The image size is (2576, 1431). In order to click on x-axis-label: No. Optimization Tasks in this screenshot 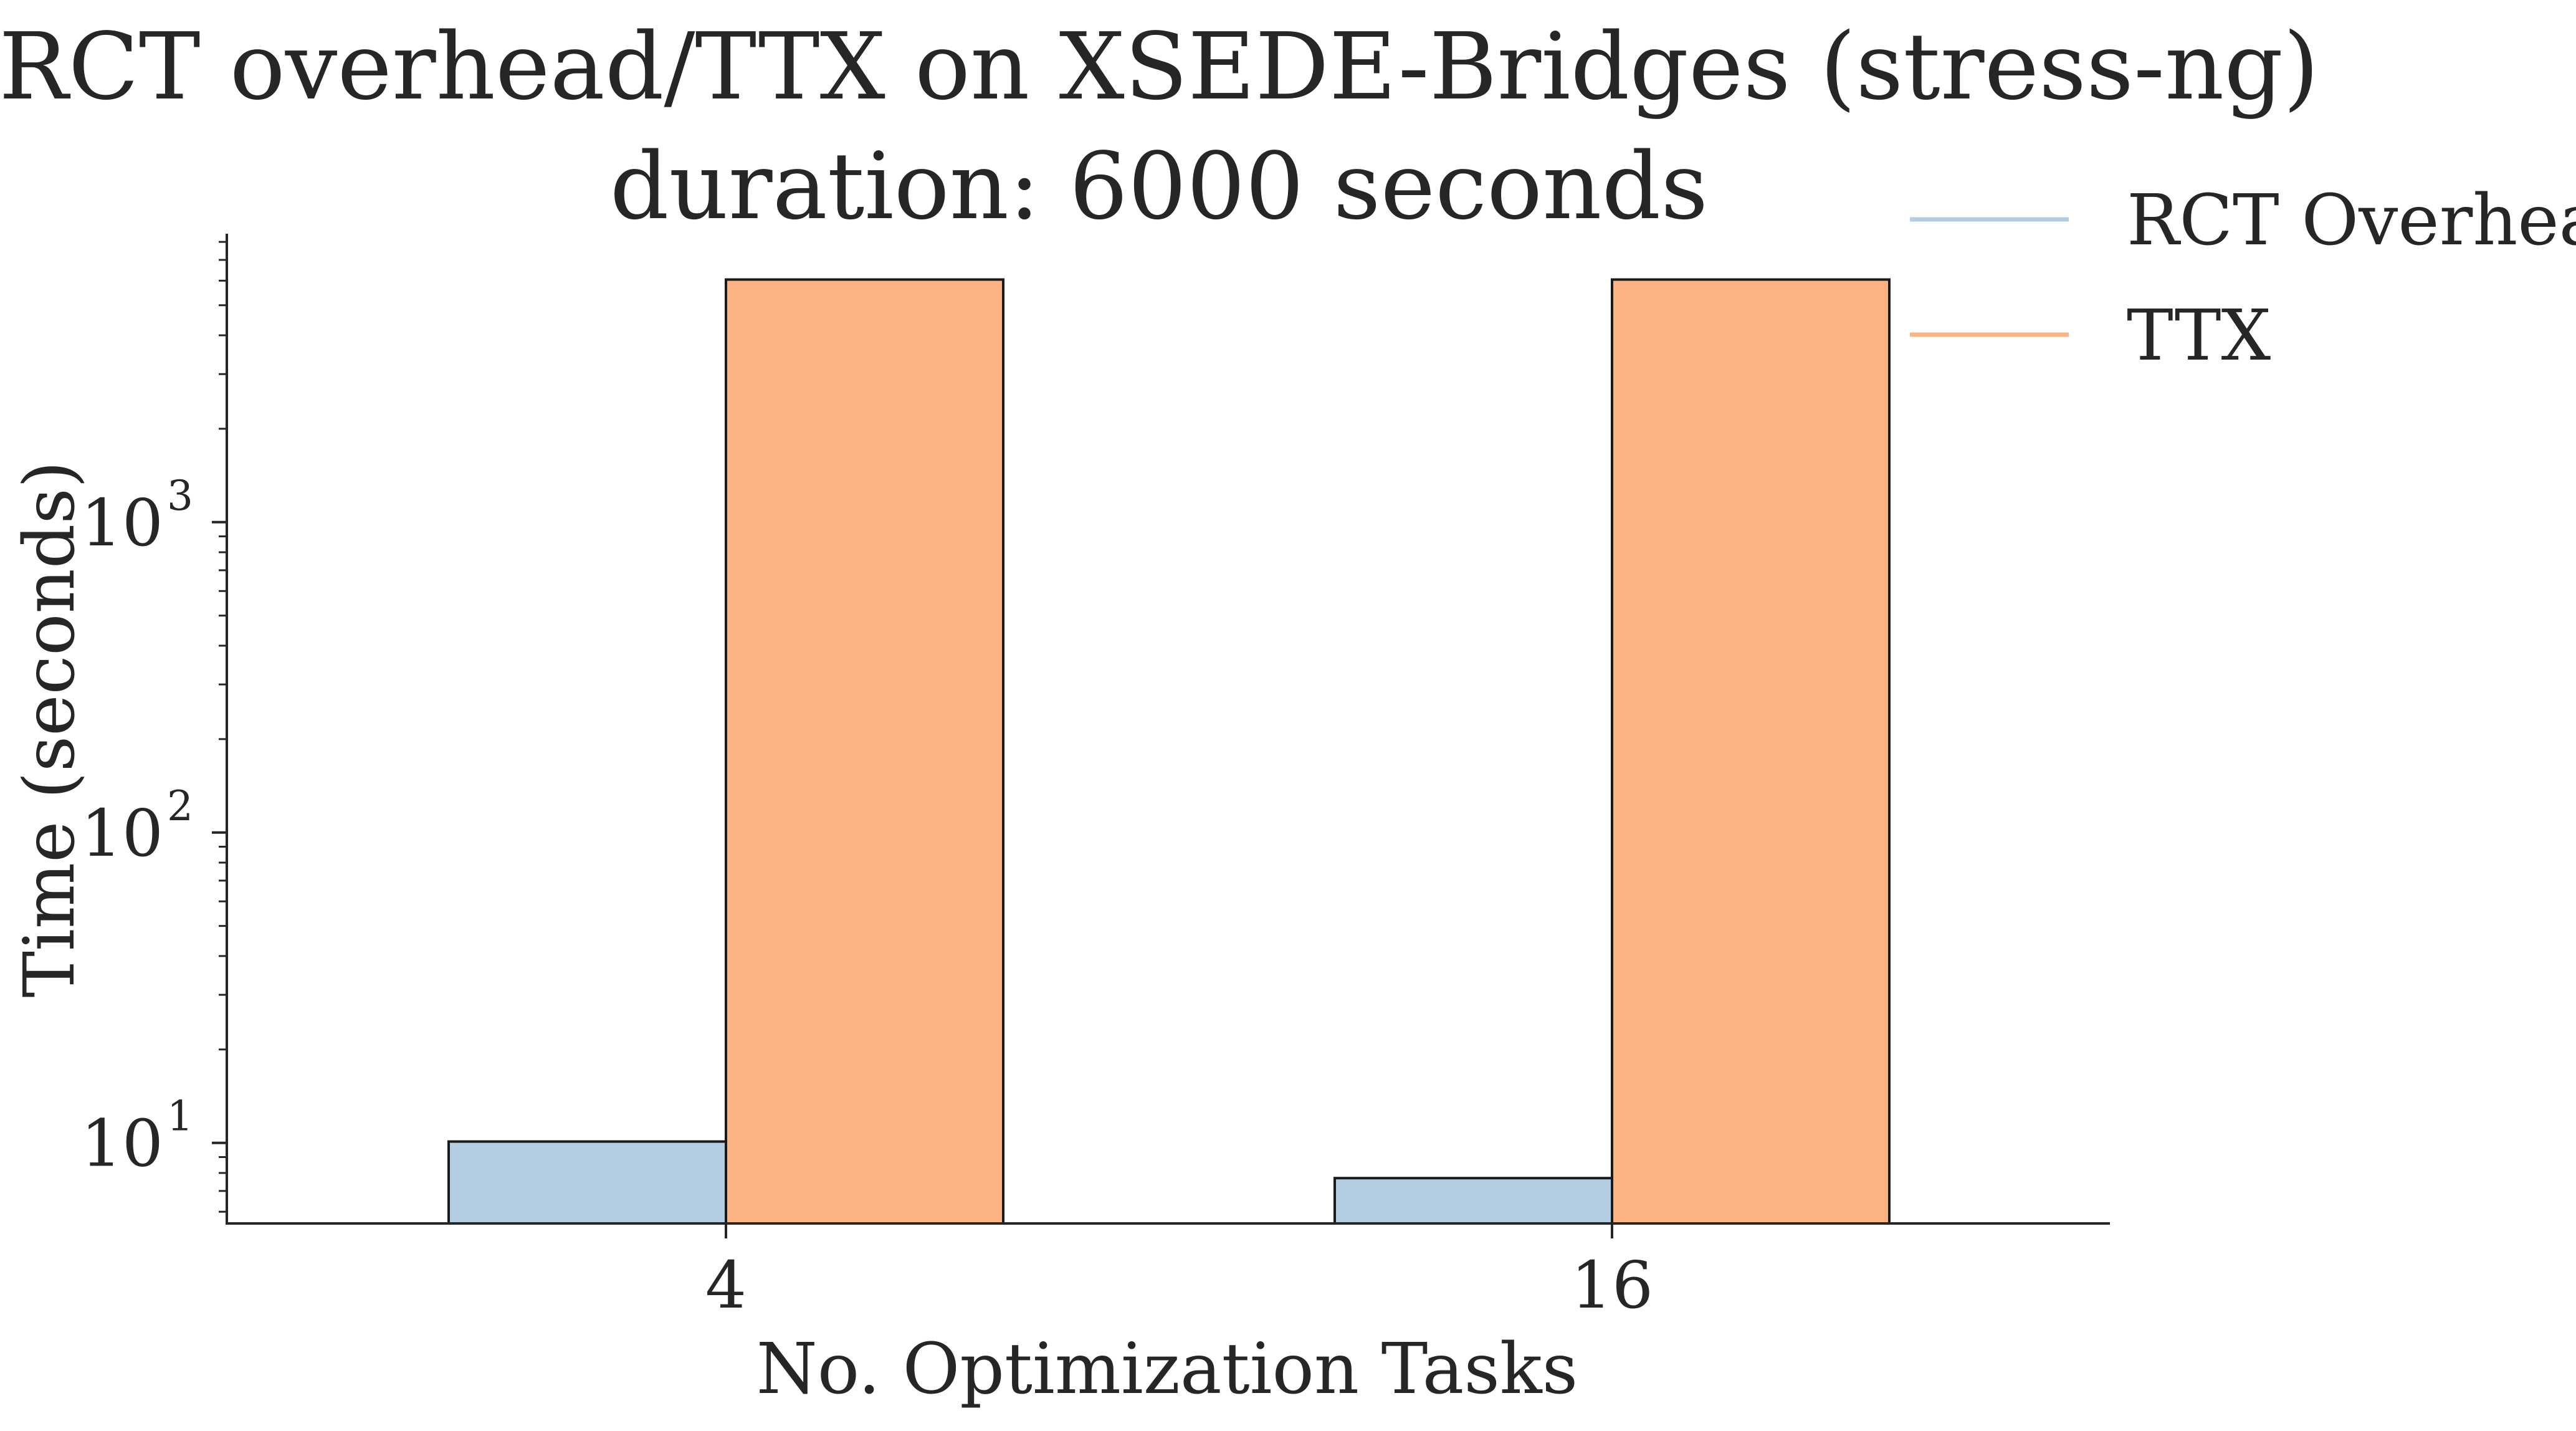, I will do `click(1167, 1369)`.